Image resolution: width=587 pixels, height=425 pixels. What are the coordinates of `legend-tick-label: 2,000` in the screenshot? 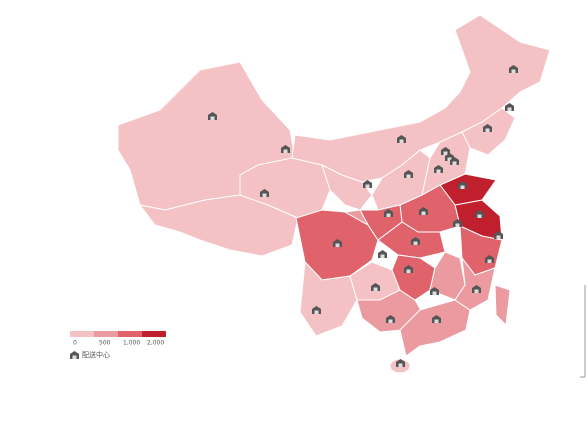 It's located at (155, 343).